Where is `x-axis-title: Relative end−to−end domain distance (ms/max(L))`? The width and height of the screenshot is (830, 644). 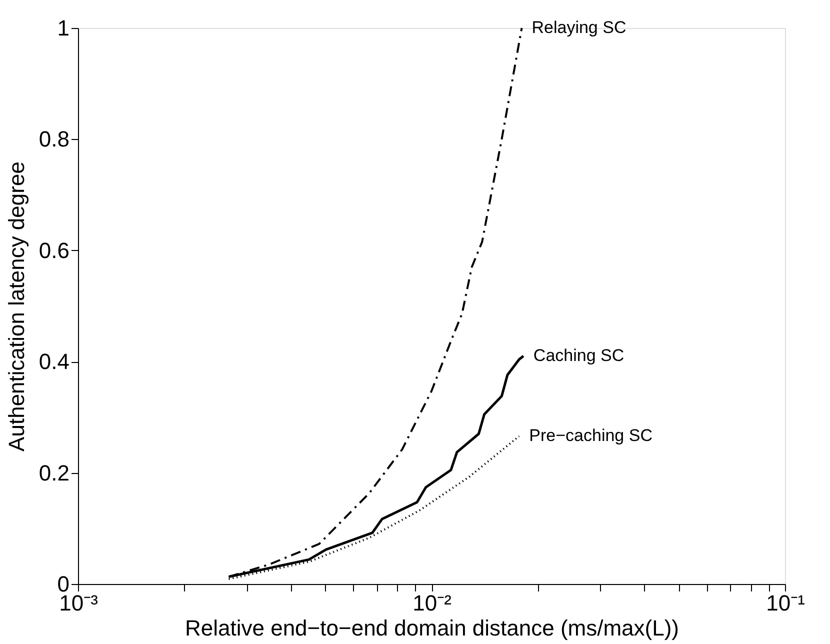 x-axis-title: Relative end−to−end domain distance (ms/max(L)) is located at coordinates (432, 628).